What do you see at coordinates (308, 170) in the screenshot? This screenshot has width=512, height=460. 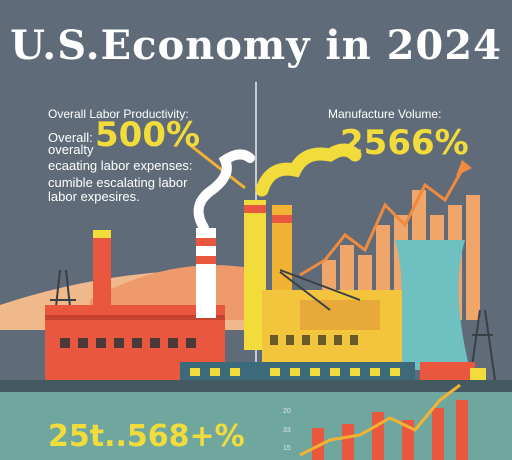 I see `smoke-yellow` at bounding box center [308, 170].